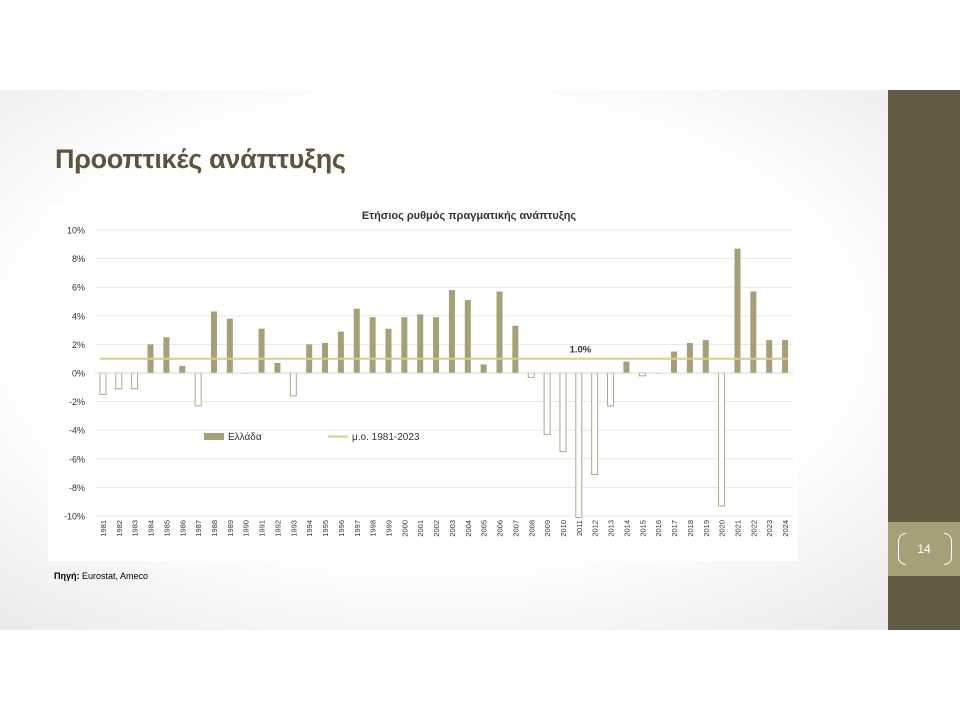 This screenshot has width=960, height=720. Describe the element at coordinates (77, 488) in the screenshot. I see `y-tick-label: -8%` at that location.